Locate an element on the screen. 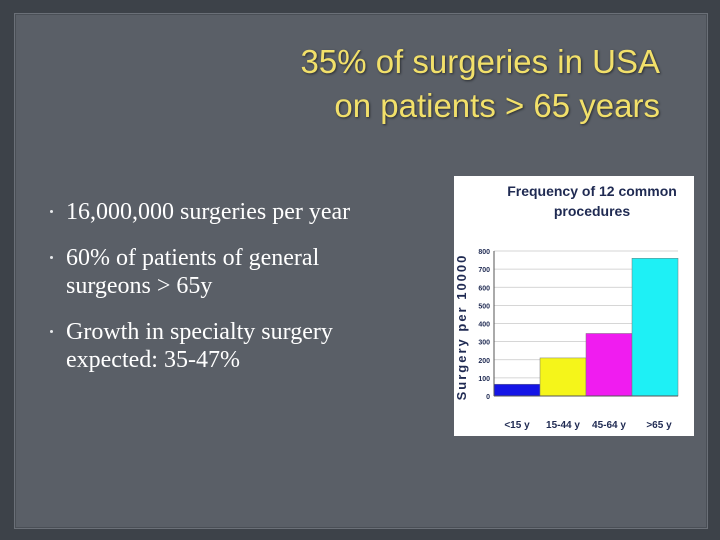 This screenshot has width=720, height=540. bullet-text-cont: expected: 35-47% is located at coordinates (153, 360).